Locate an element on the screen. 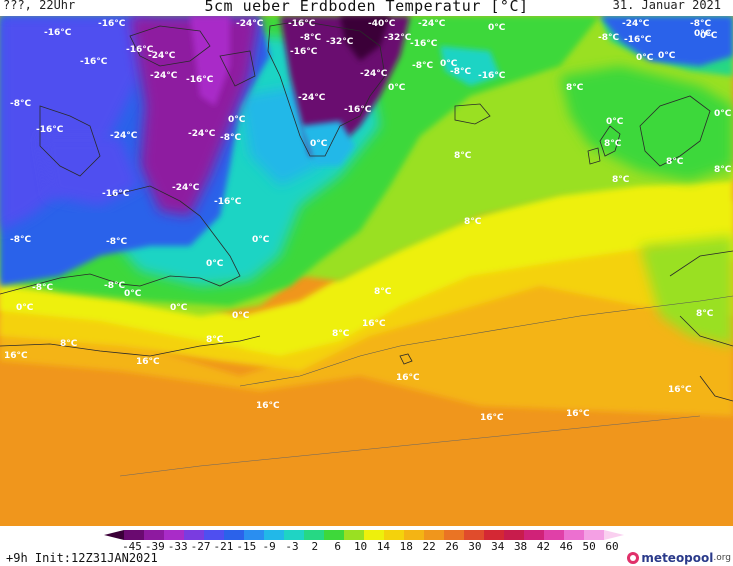 The width and height of the screenshot is (733, 566). header-date: 31. Januar 2021 is located at coordinates (666, 6).